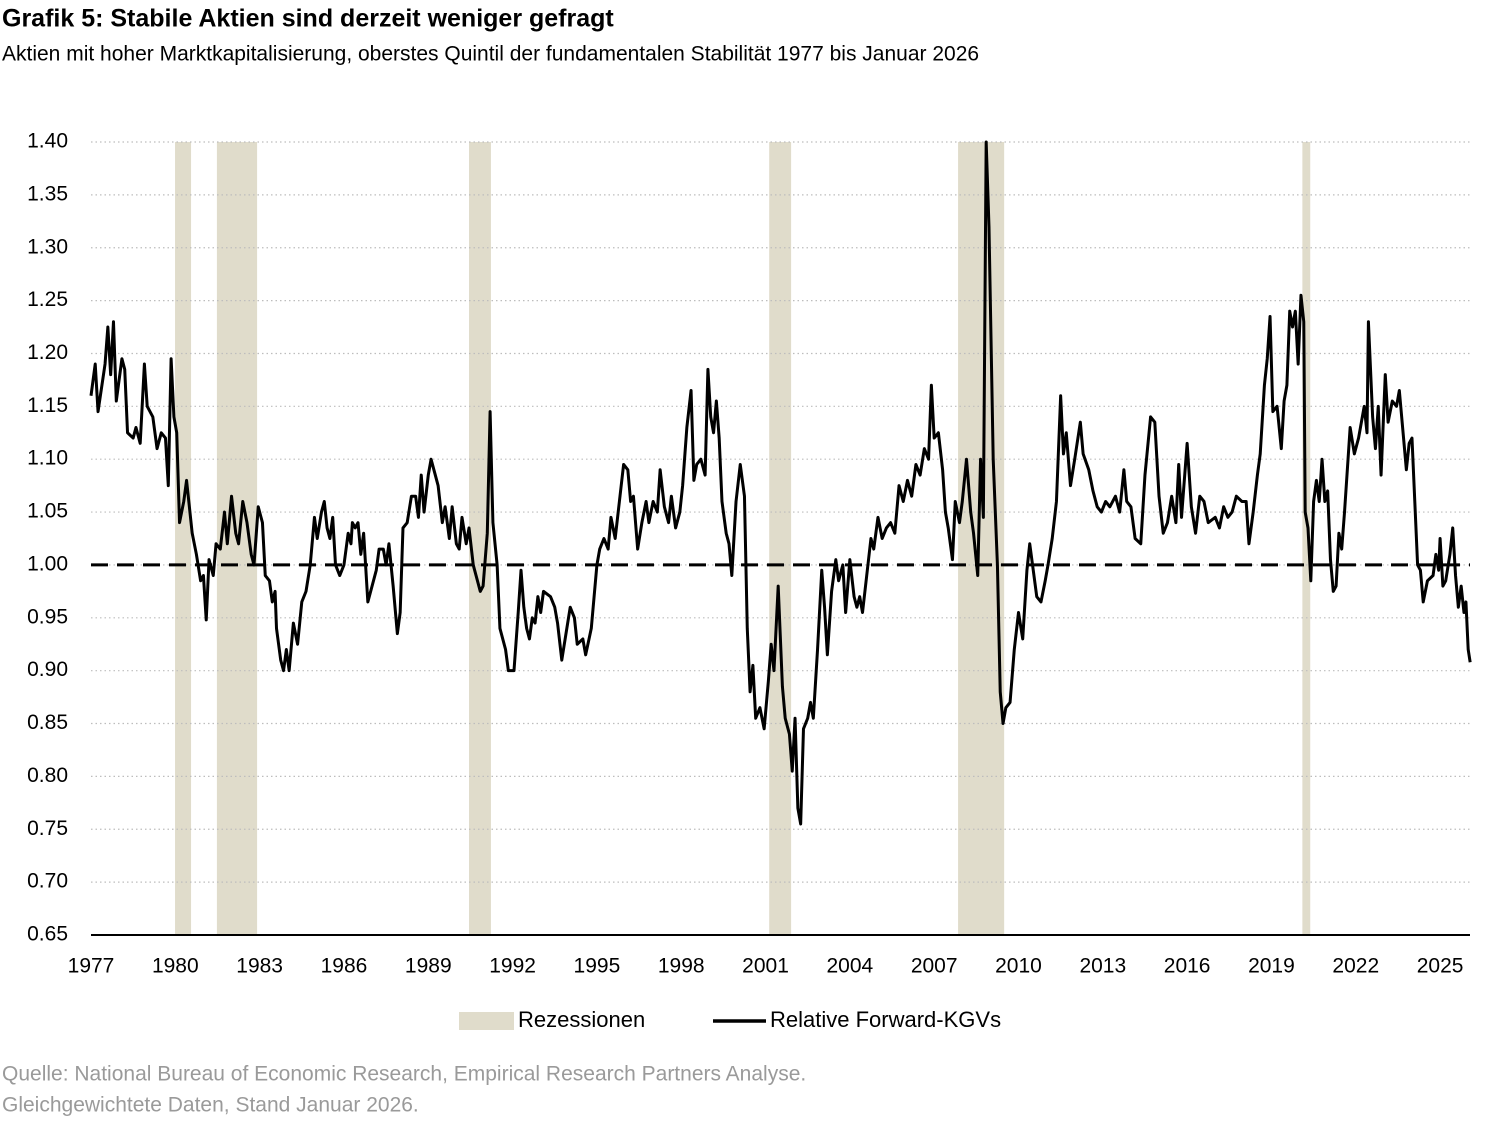  I want to click on x-tick-label: 2022, so click(1355, 966).